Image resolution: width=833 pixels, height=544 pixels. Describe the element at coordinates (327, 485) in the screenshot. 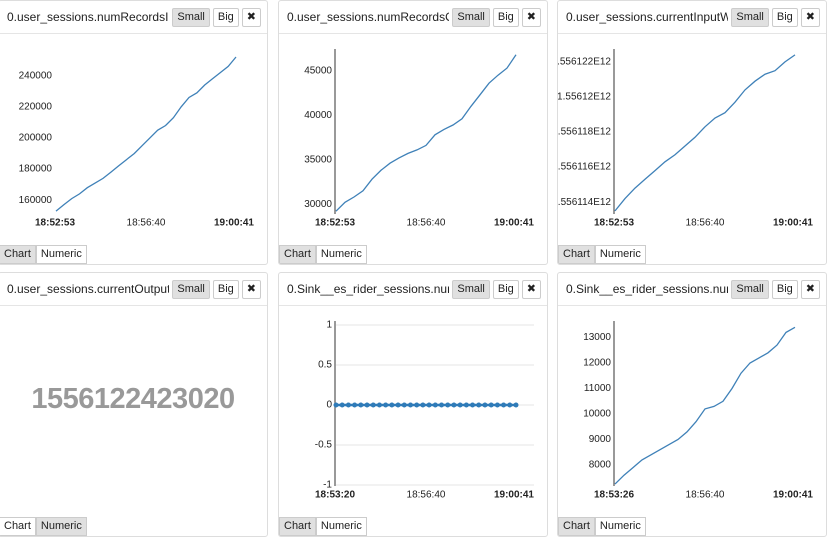

I see `y-tick-label: -1` at that location.